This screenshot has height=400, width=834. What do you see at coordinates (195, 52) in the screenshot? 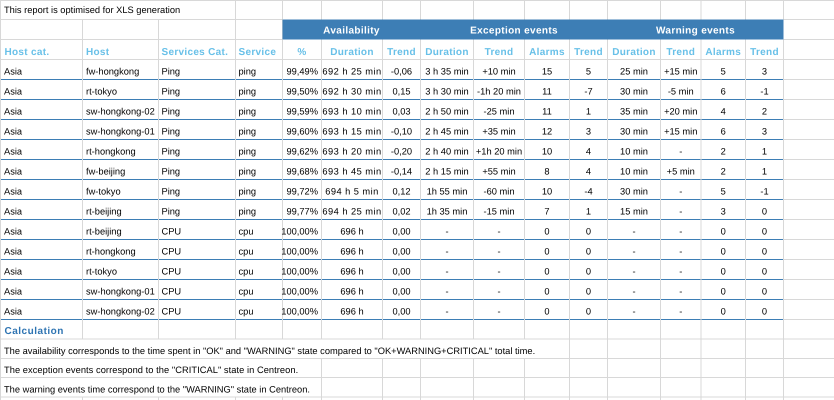
I see `svg-text: Services Cat.` at bounding box center [195, 52].